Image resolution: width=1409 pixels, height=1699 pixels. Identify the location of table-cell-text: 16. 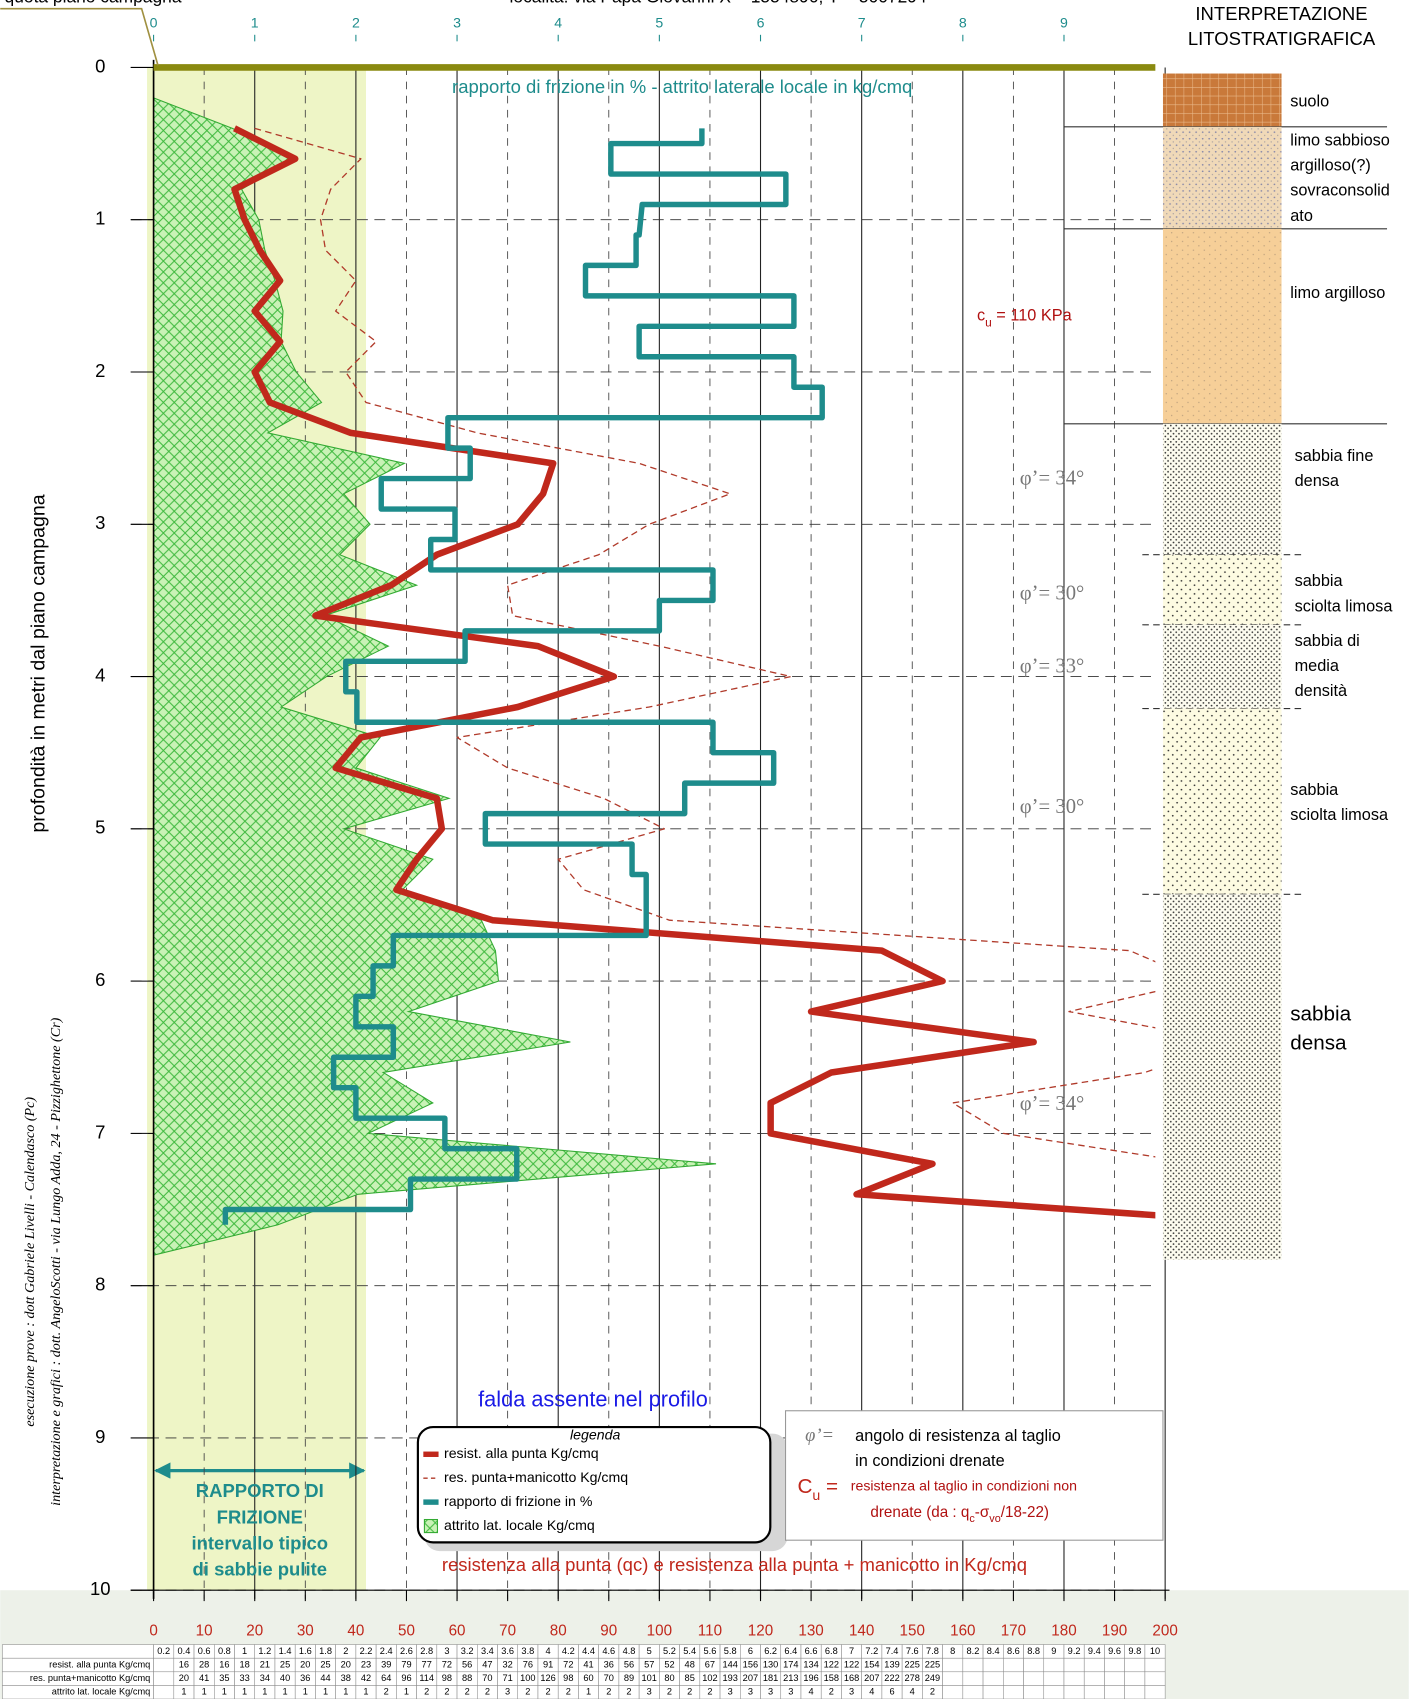
(224, 1664).